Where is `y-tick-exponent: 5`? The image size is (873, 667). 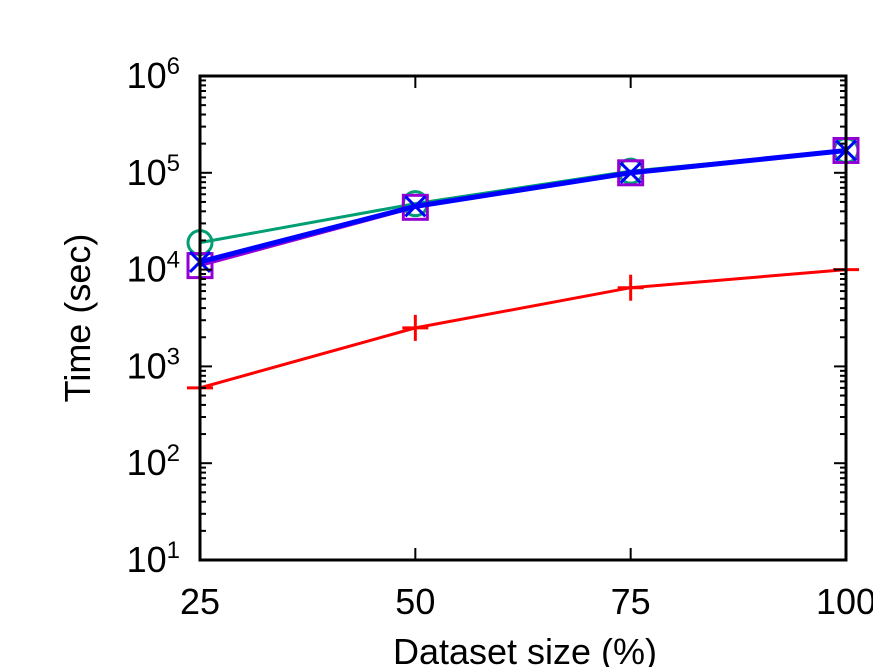 y-tick-exponent: 5 is located at coordinates (173, 163).